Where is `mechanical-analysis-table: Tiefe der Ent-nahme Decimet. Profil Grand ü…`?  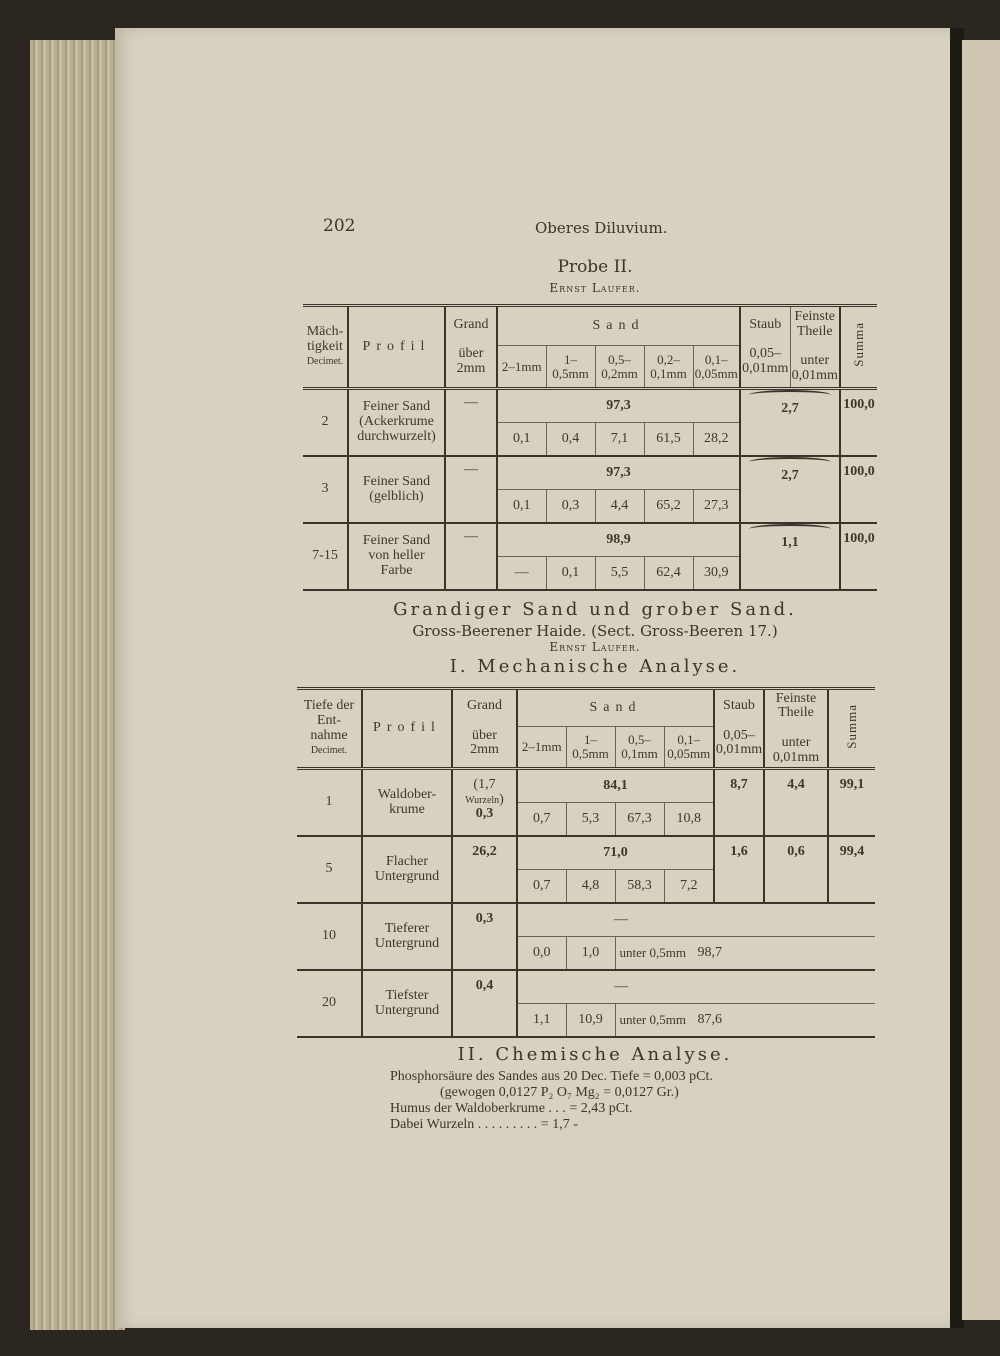
mechanical-analysis-table: Tiefe der Ent-nahme Decimet. Profil Grand ü… is located at coordinates (586, 862).